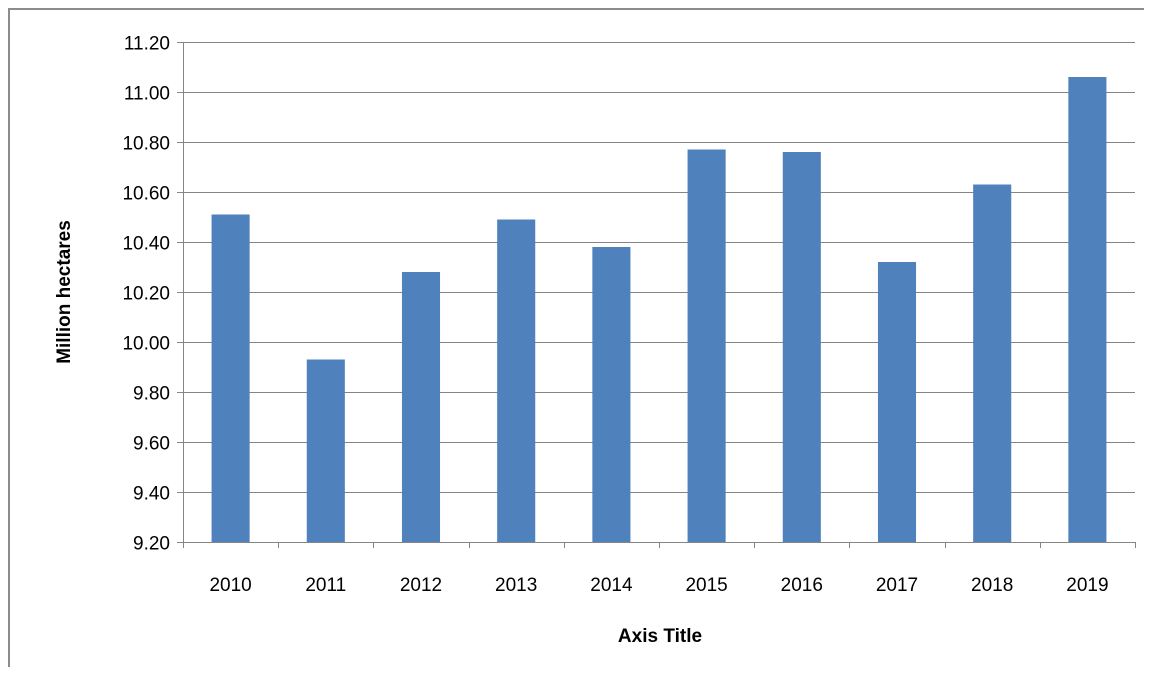 This screenshot has height=675, width=1154. I want to click on y-tick-label: 10.80, so click(146, 144).